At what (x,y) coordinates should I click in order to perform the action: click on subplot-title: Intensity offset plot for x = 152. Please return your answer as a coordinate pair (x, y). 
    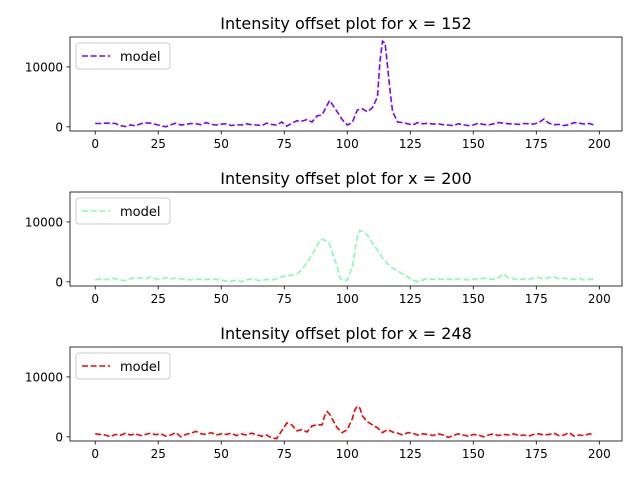
    Looking at the image, I should click on (346, 23).